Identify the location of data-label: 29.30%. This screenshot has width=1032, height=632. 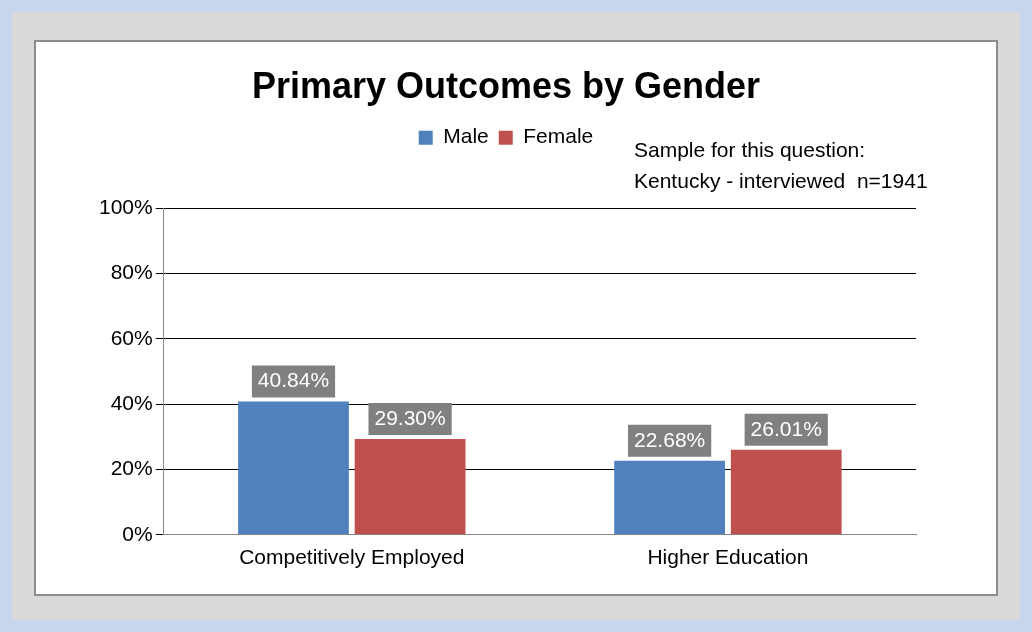
(410, 417).